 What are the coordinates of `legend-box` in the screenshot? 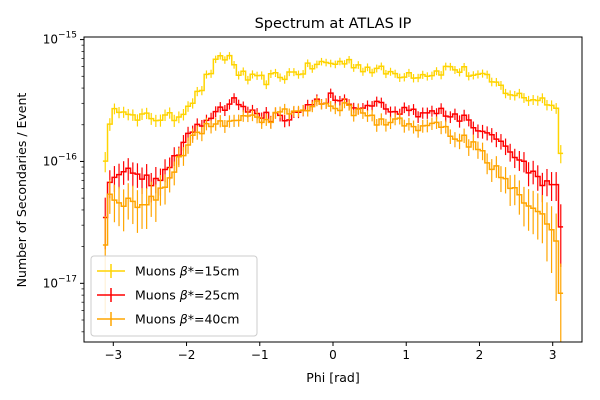 It's located at (174, 296).